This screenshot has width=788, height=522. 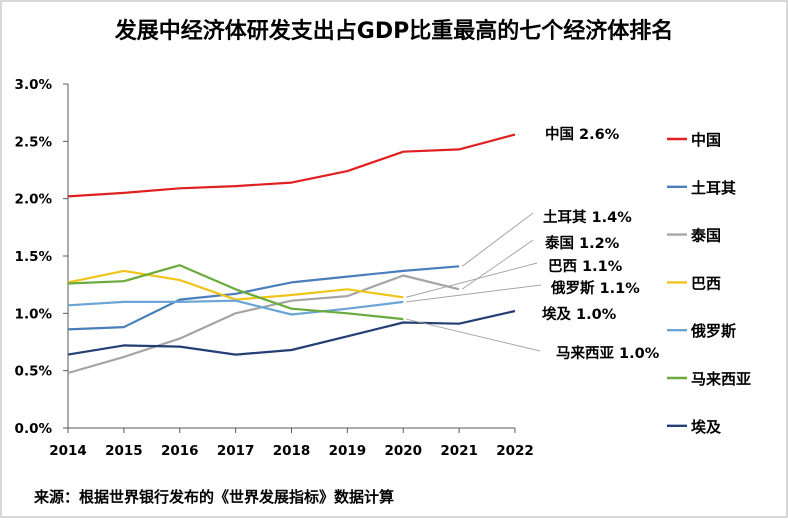 What do you see at coordinates (587, 217) in the screenshot?
I see `data-label: 土耳其 1.4%` at bounding box center [587, 217].